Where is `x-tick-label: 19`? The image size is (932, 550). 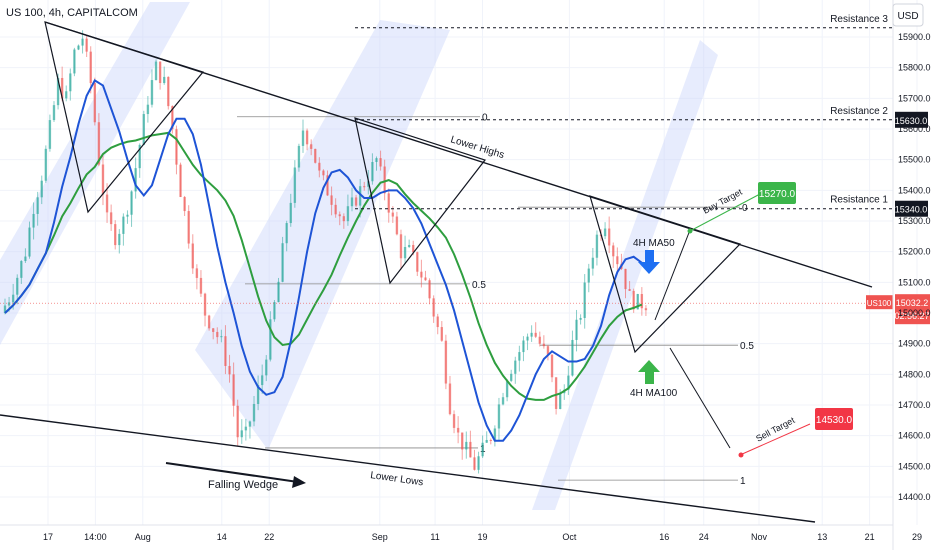 x-tick-label: 19 is located at coordinates (482, 537).